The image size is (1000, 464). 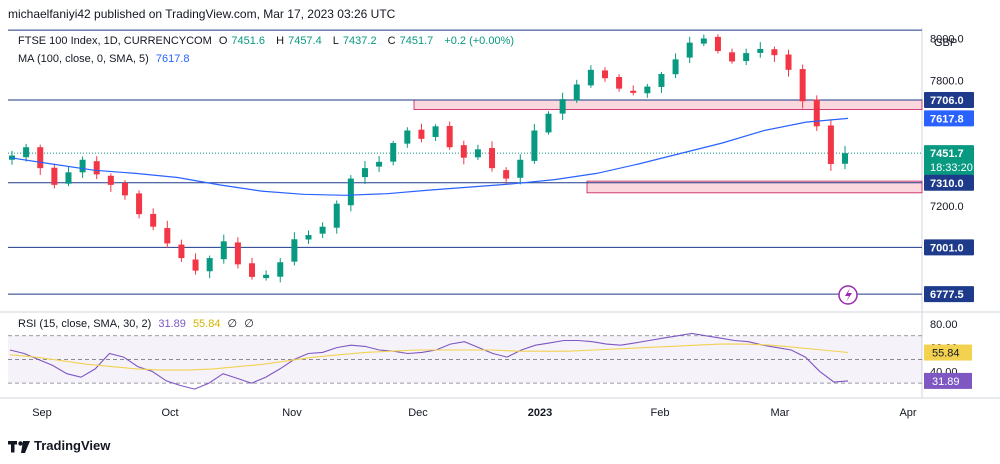 What do you see at coordinates (85, 324) in the screenshot?
I see `legend-rsi-label: RSI (15, close, SMA, 30, 2)` at bounding box center [85, 324].